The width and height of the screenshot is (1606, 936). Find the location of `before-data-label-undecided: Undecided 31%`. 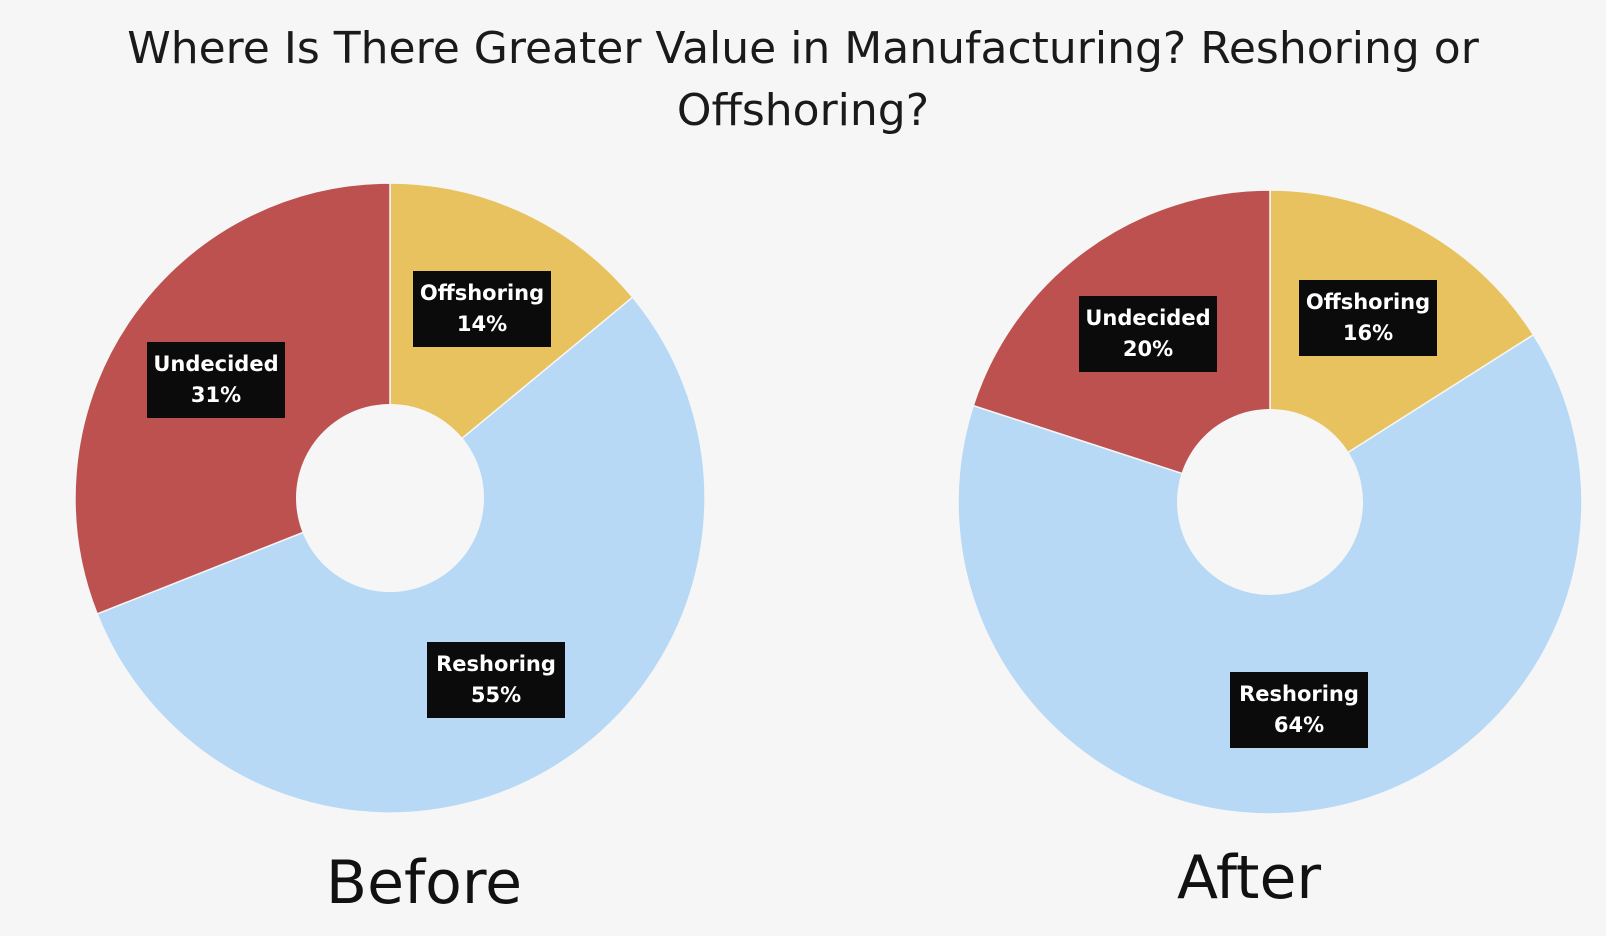

before-data-label-undecided: Undecided 31% is located at coordinates (216, 380).